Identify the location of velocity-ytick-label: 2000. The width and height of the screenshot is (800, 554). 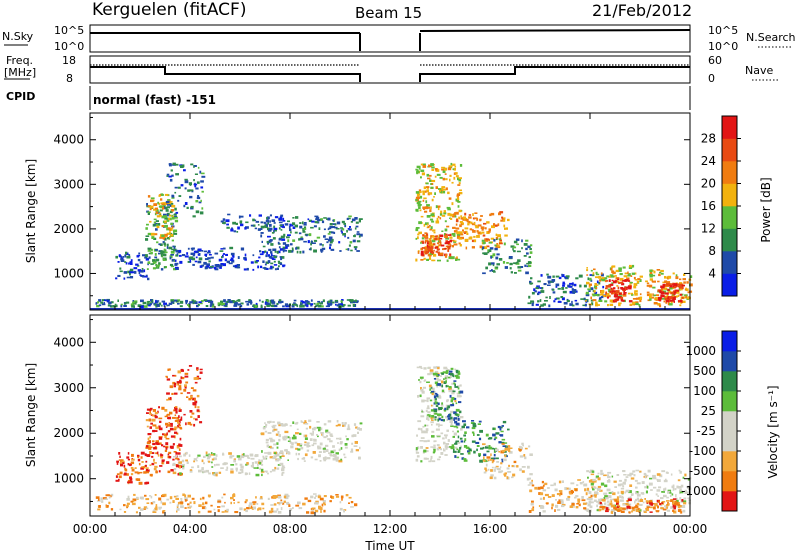
(68, 433).